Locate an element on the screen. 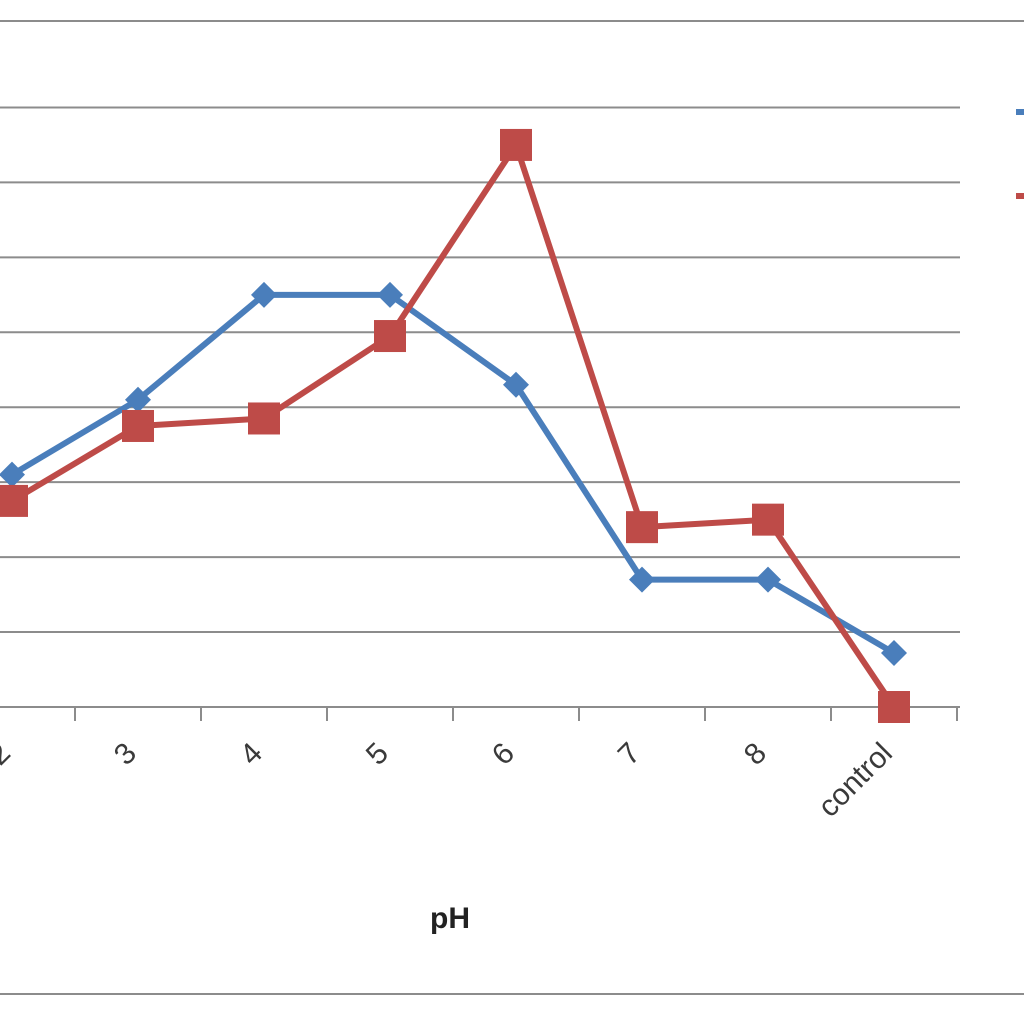 Image resolution: width=1024 pixels, height=1029 pixels. x-tick-label: control is located at coordinates (855, 780).